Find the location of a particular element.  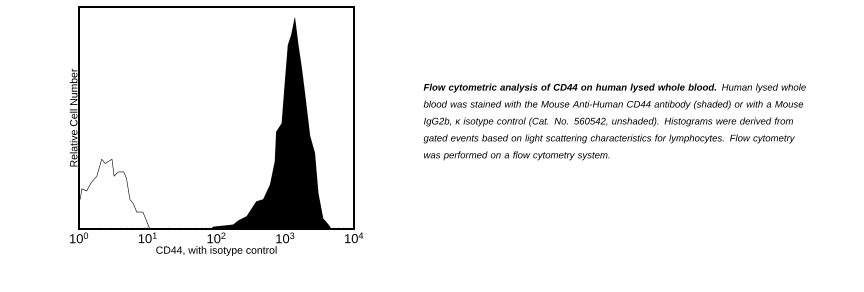

text: Flow cytometric analysis of CD44 on human lysed whole blood. Human lysed whole blood was stained with the Mouse Anti-Human CD44 antibody (shaded) or with a Mouse IgG2b, κ isotype control (Cat. No. 560542, unshaded). Histograms were derived from gated events based on light scattering characteristics for lymphocytes. Flow cytometry was performed on a flow cytometry system. is located at coordinates (615, 122).